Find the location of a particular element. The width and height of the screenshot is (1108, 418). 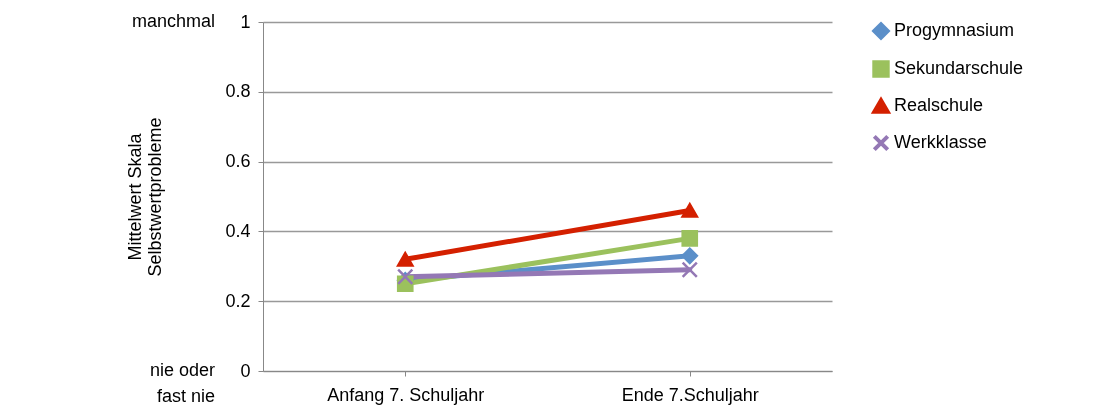

y-tick-label: 1 is located at coordinates (245, 21).